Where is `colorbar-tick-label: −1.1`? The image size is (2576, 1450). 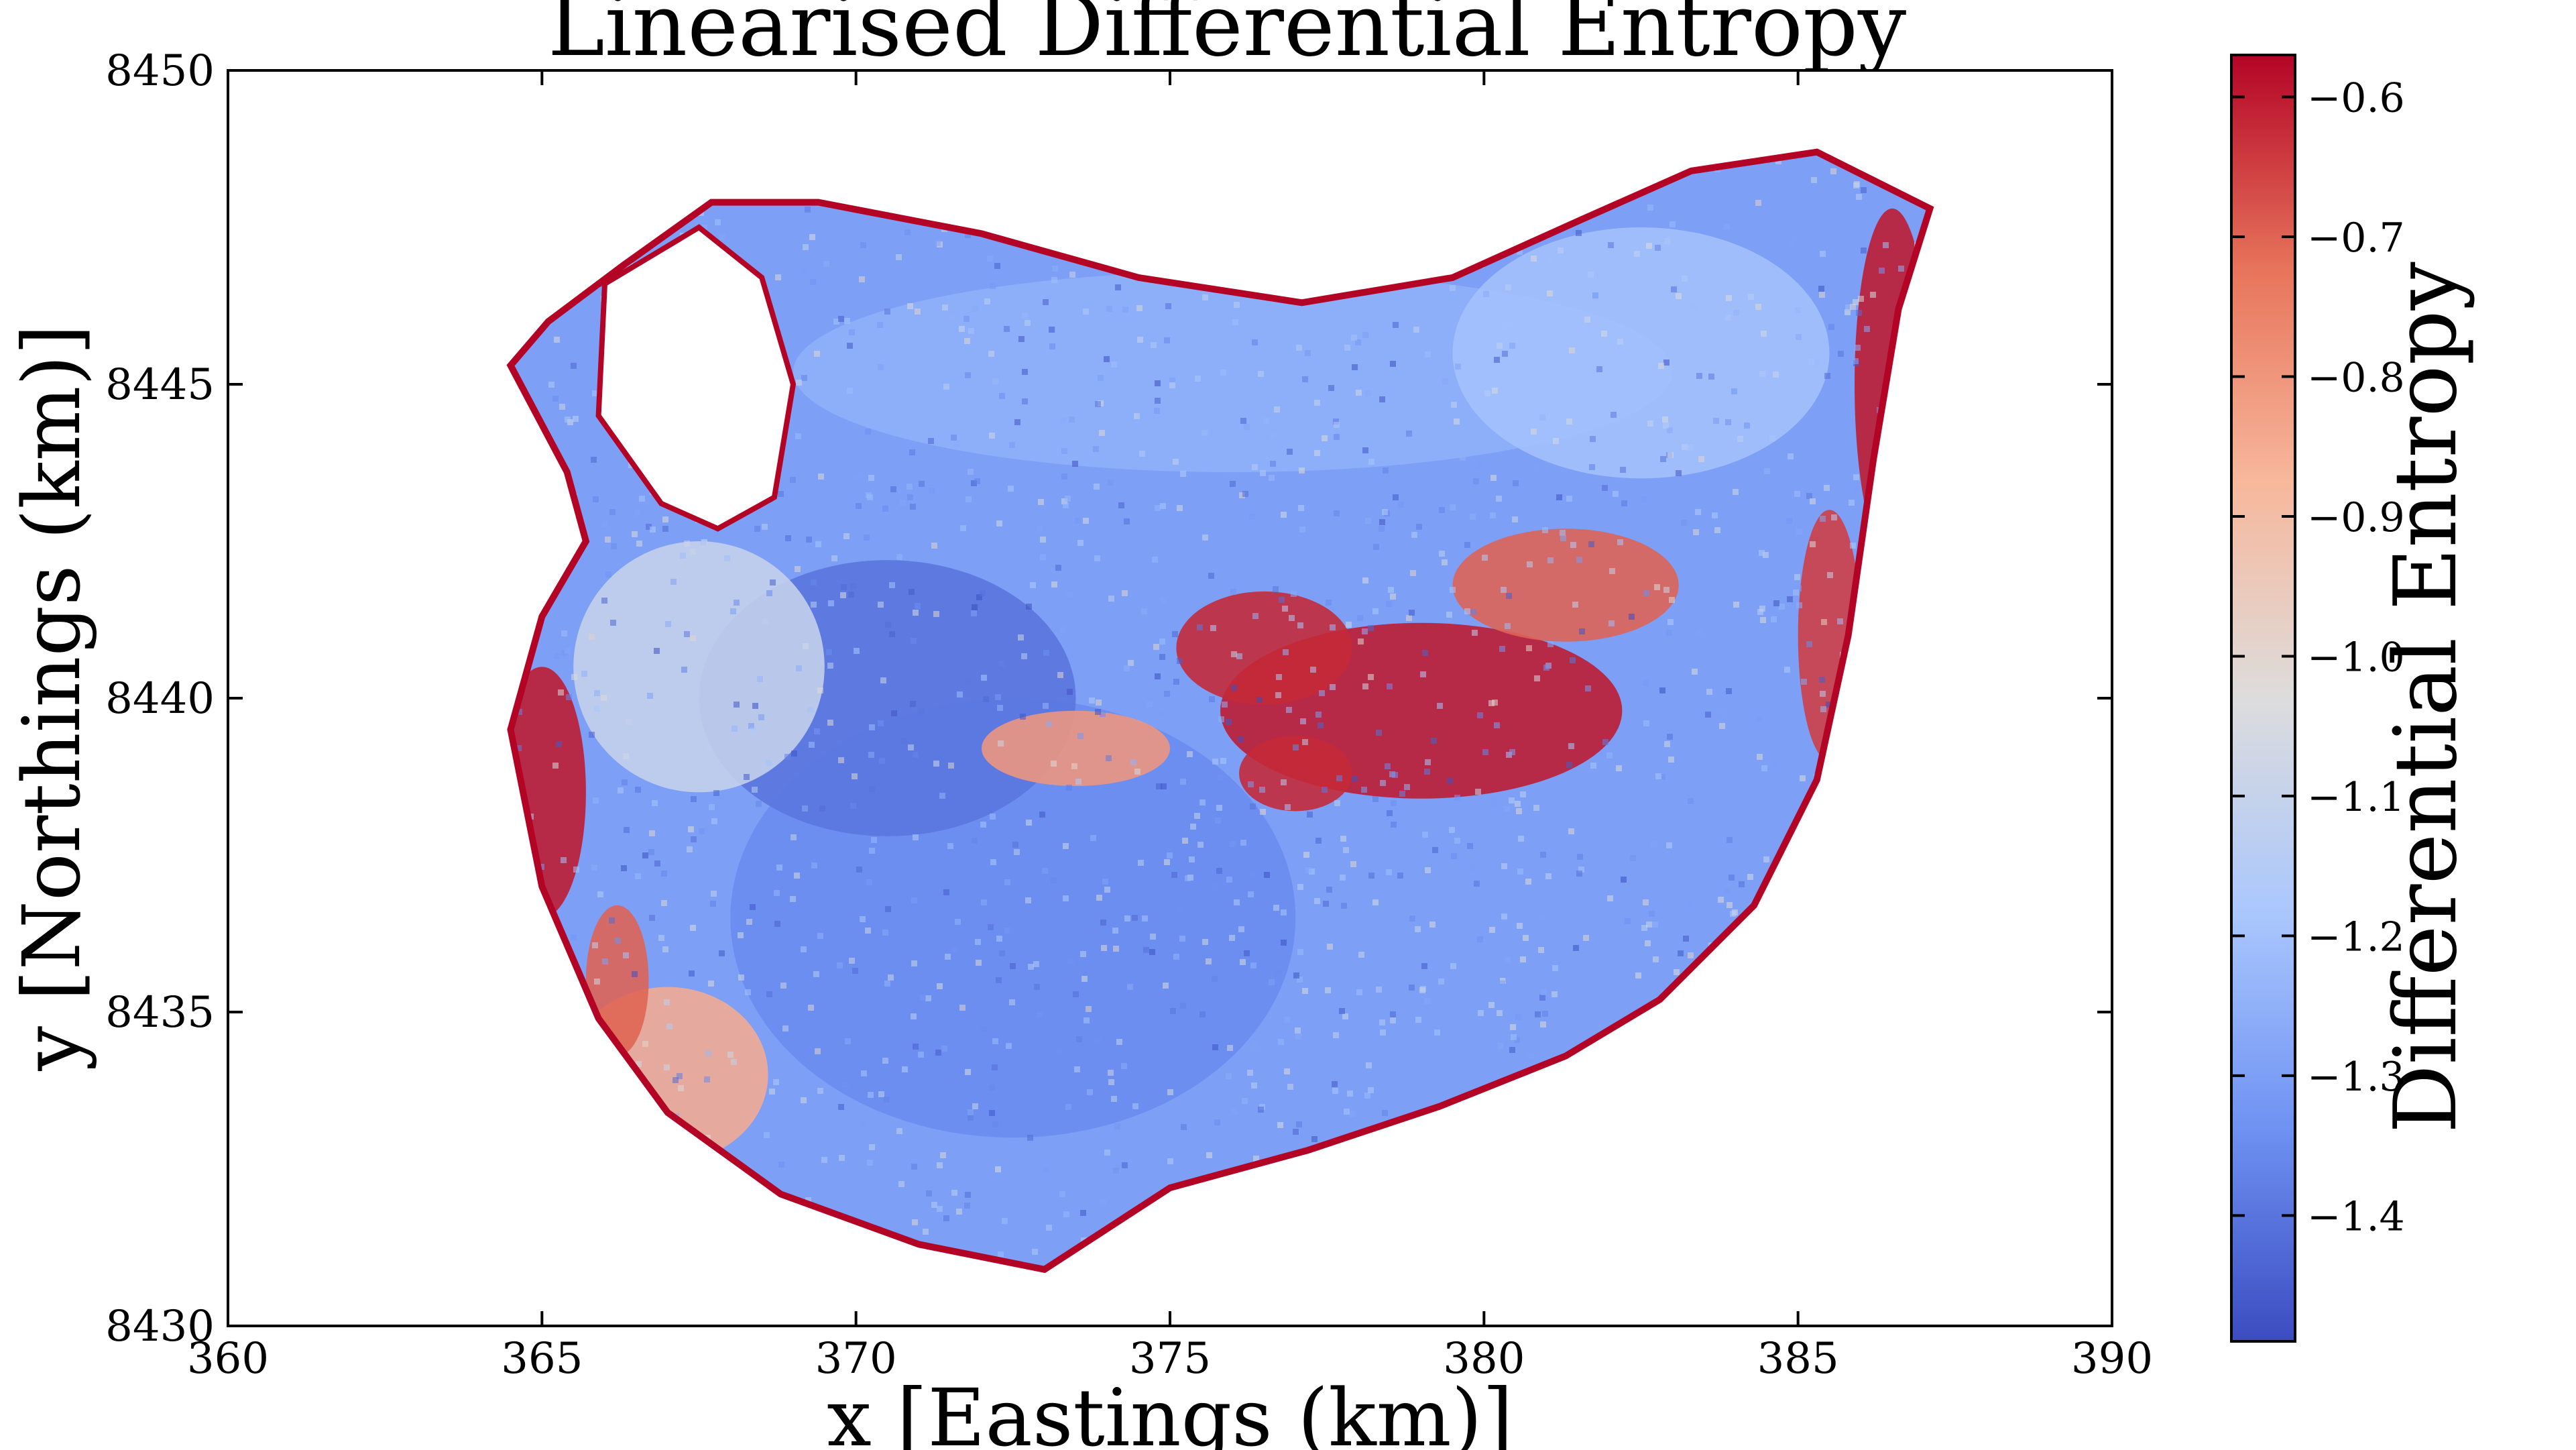 colorbar-tick-label: −1.1 is located at coordinates (2356, 797).